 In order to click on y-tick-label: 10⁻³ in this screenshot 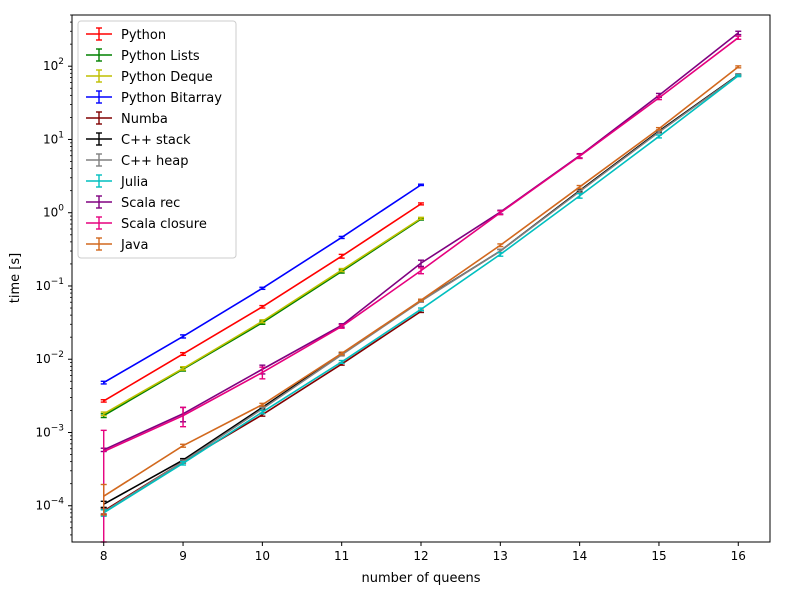, I will do `click(49, 431)`.